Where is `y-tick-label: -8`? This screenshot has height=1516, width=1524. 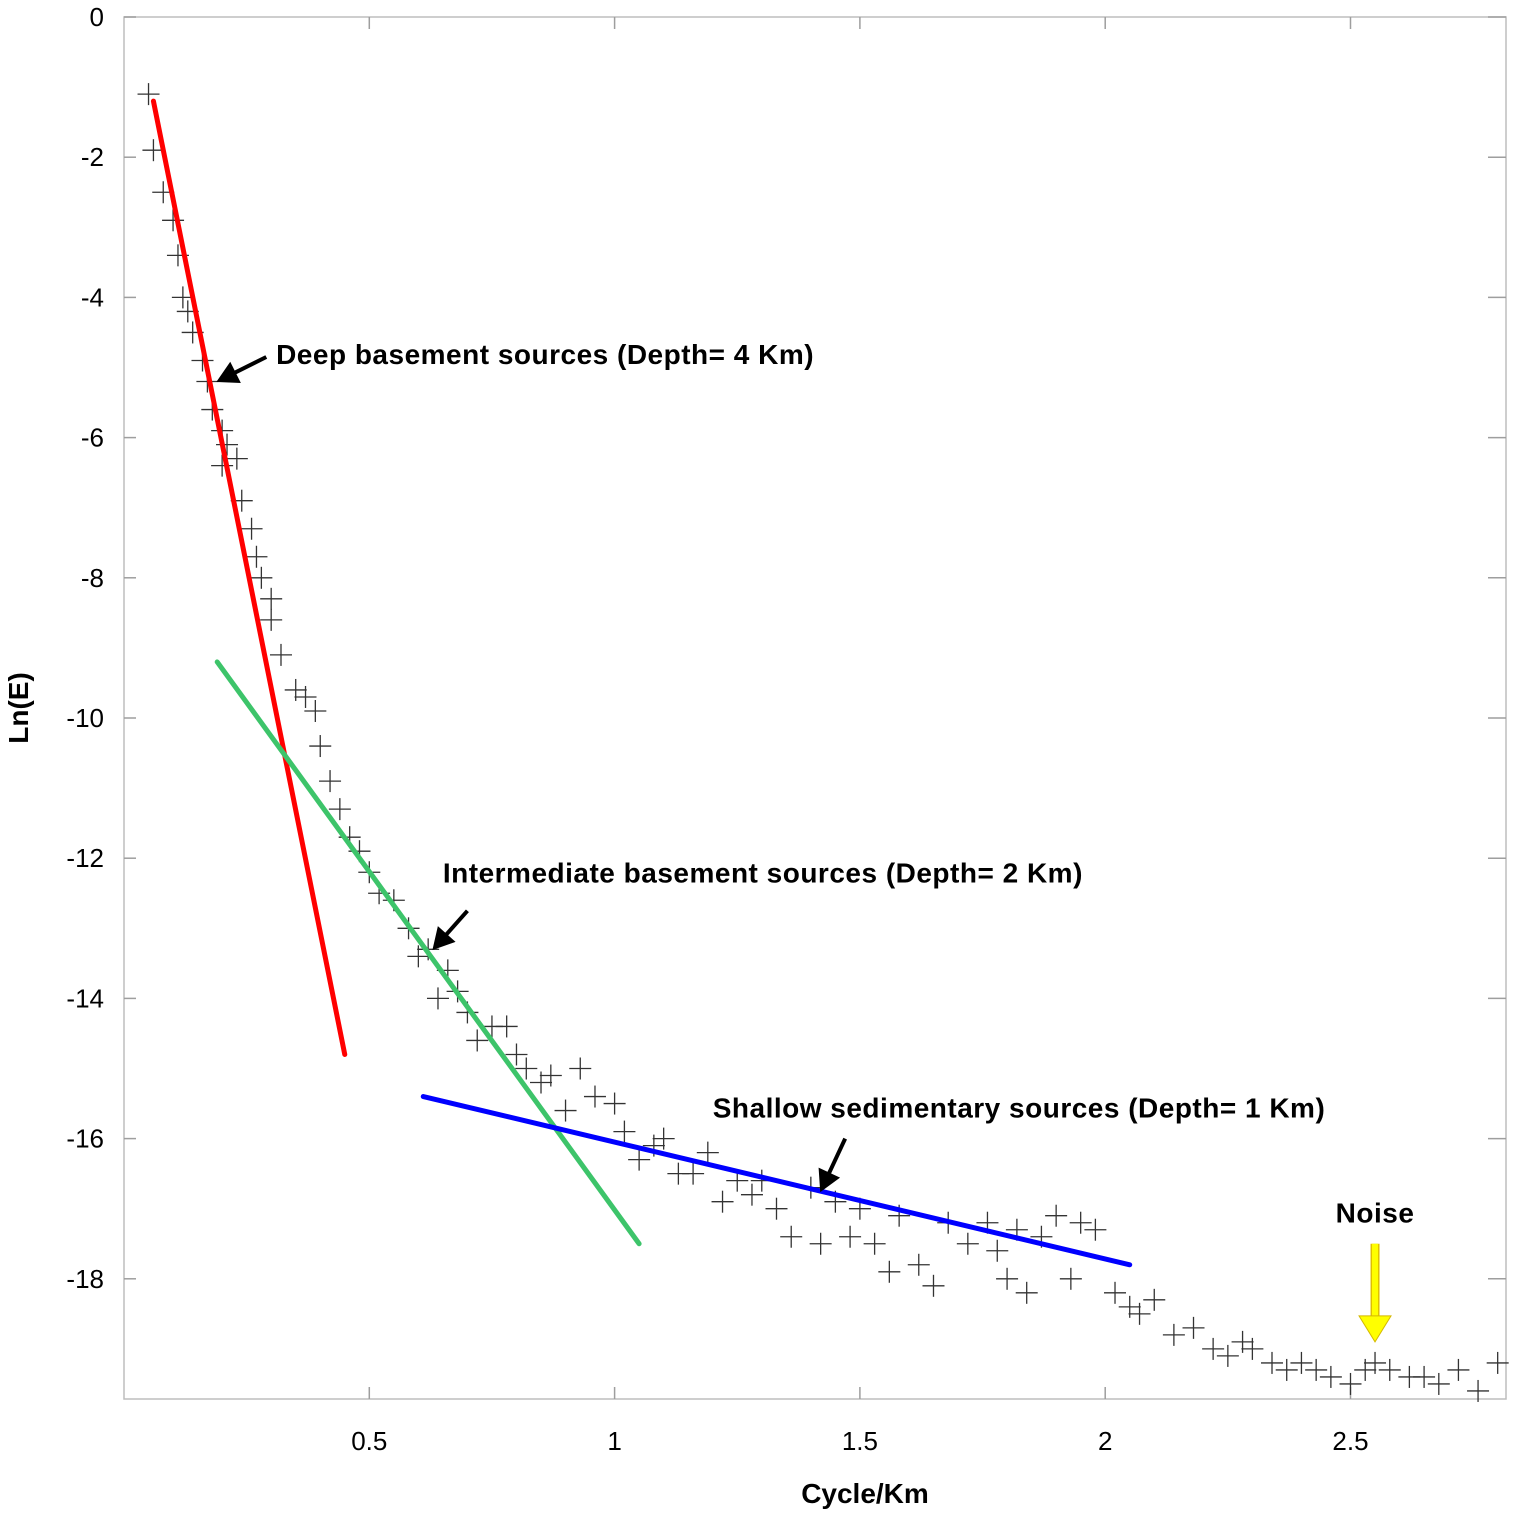
y-tick-label: -8 is located at coordinates (92, 578).